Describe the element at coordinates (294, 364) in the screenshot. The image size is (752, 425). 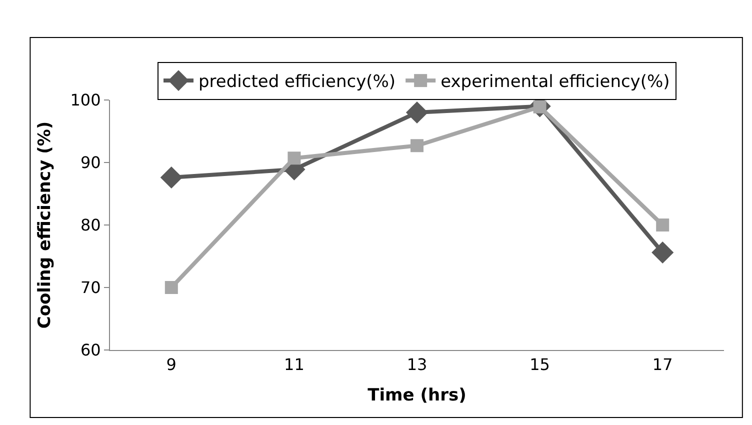
I see `x-tick-label: 11` at that location.